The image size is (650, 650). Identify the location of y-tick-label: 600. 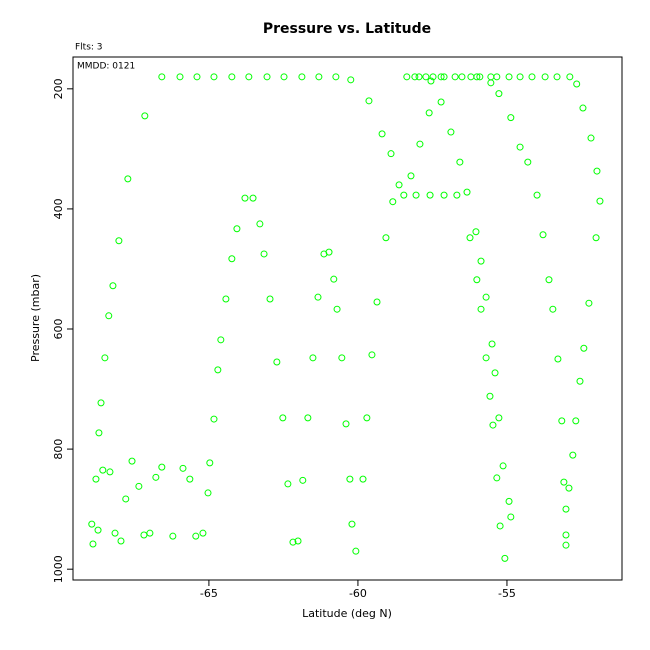
(58, 329).